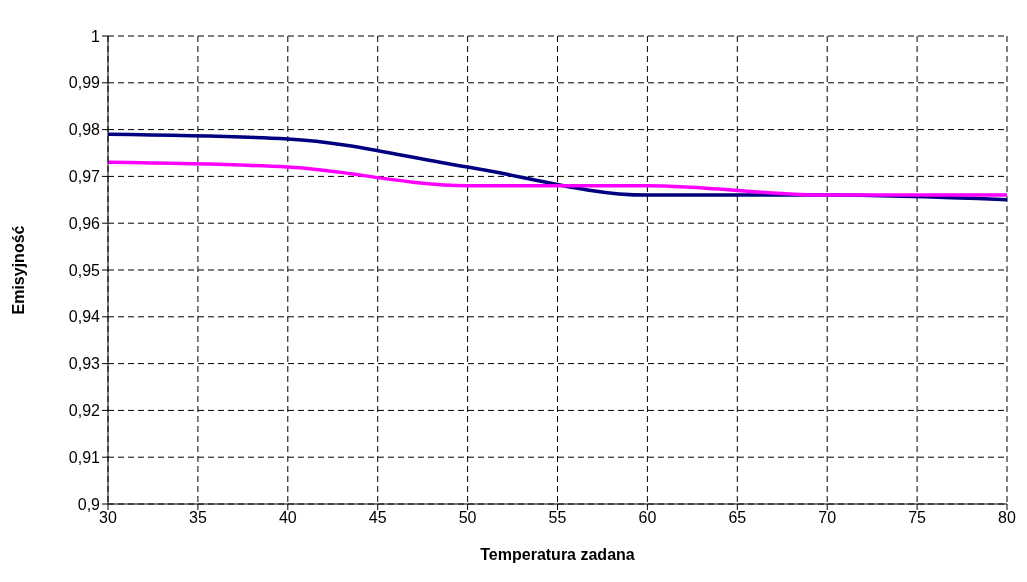 This screenshot has height=582, width=1027. Describe the element at coordinates (198, 518) in the screenshot. I see `x-tick-label: 35` at that location.